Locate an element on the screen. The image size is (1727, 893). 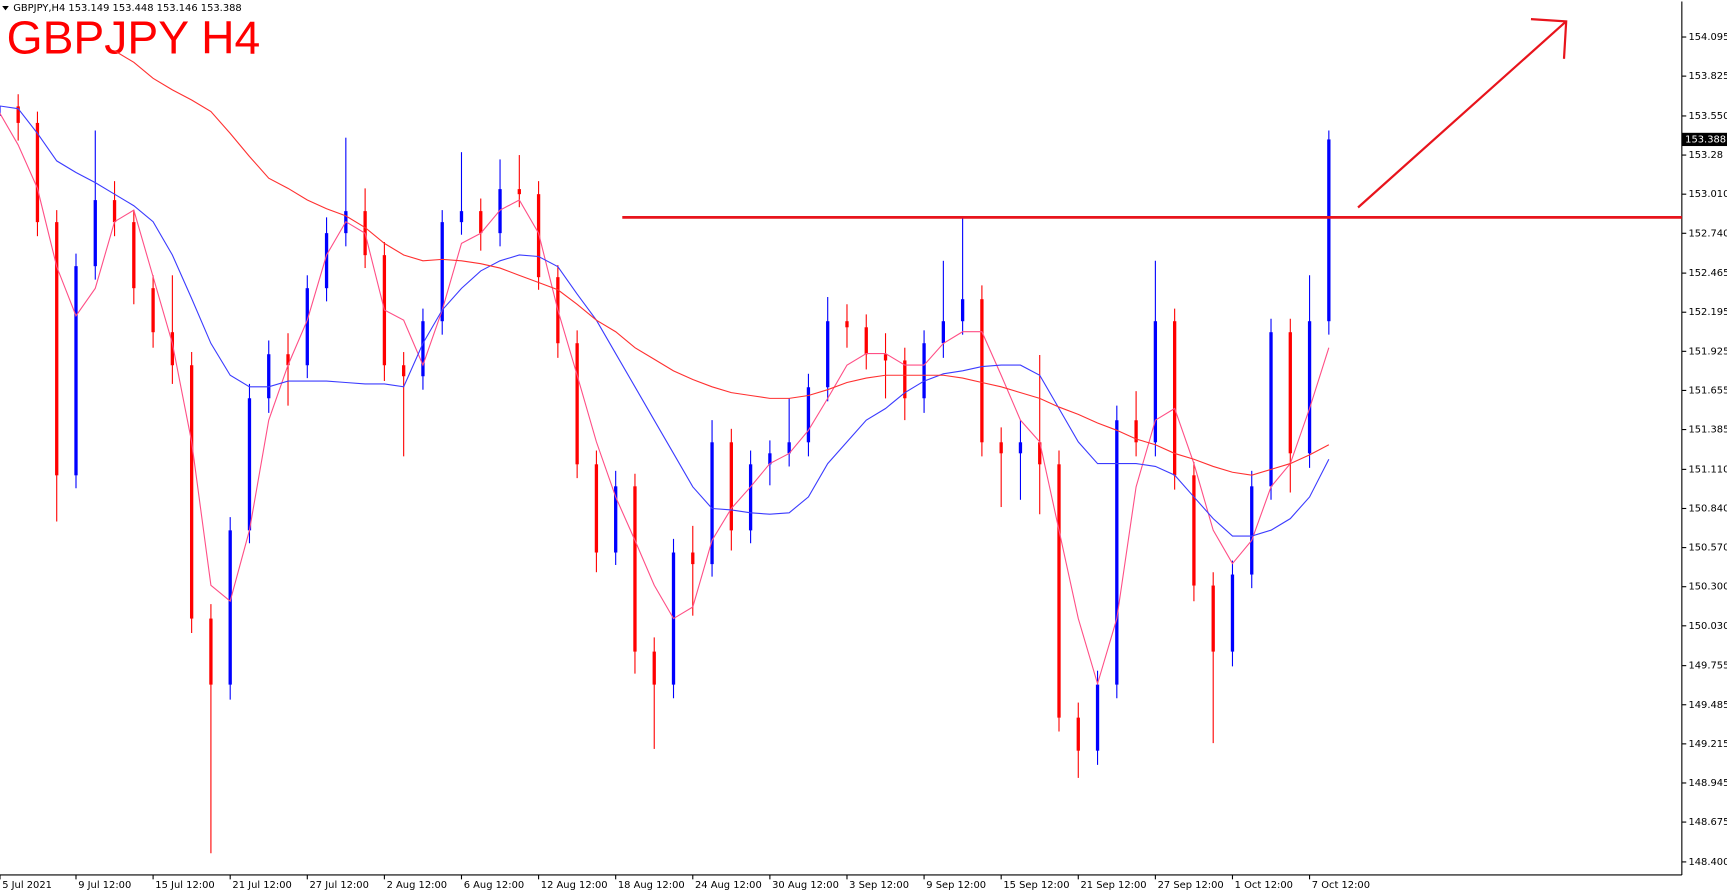
x-tick-label: 5 Jul 2021 is located at coordinates (27, 885).